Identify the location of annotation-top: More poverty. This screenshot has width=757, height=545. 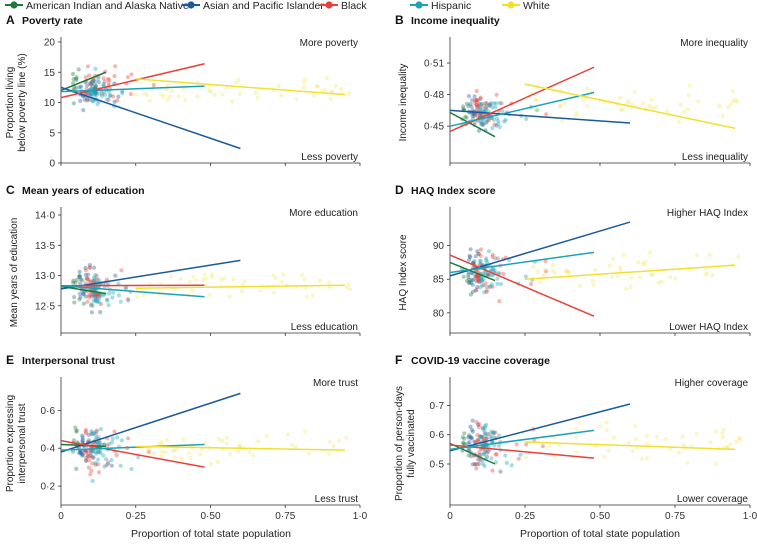
(329, 43).